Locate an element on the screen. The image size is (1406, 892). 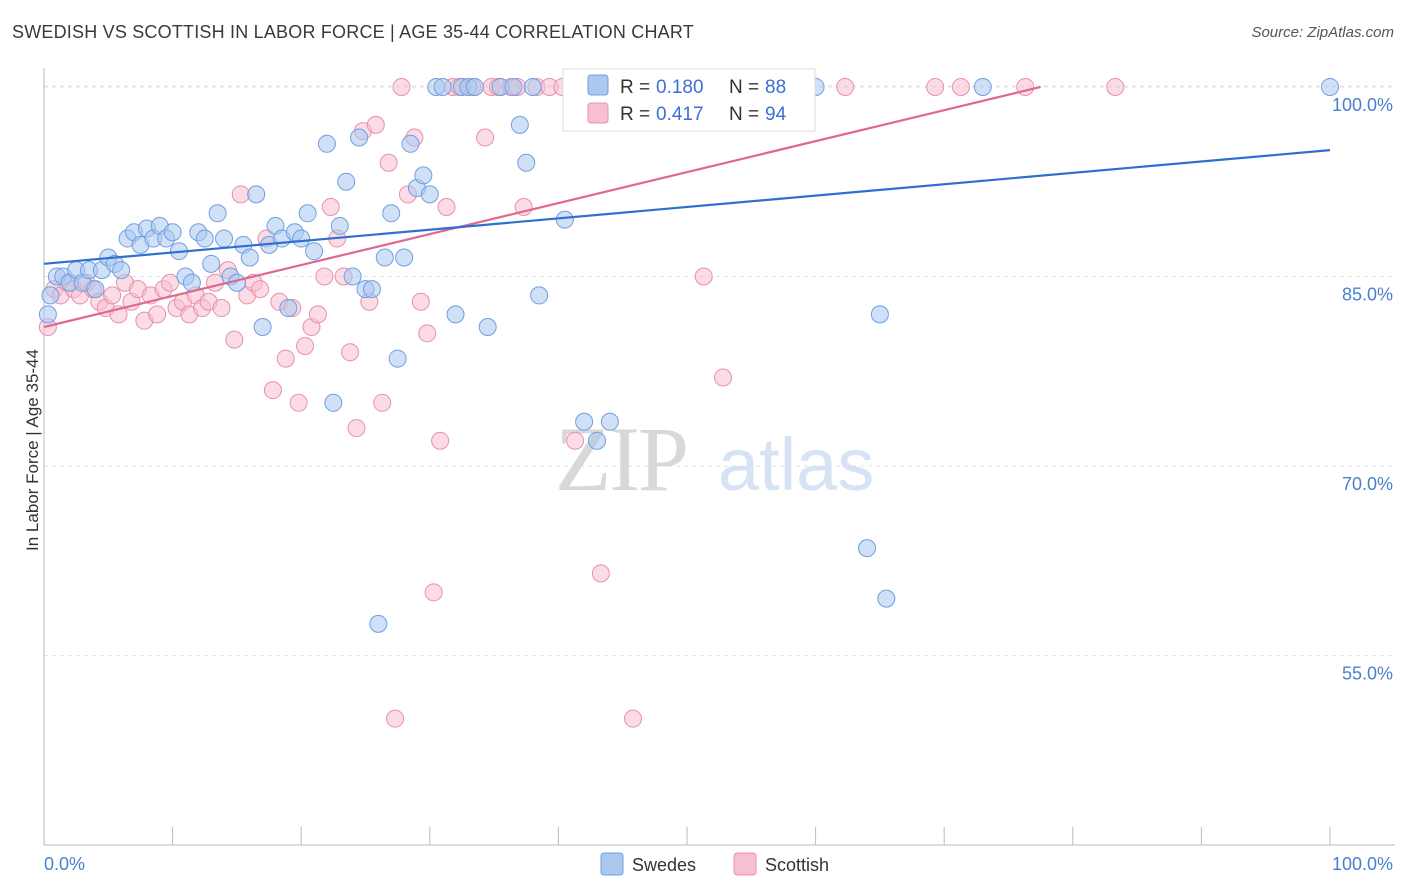
legend-scottish-r-label: R = is located at coordinates (635, 114).